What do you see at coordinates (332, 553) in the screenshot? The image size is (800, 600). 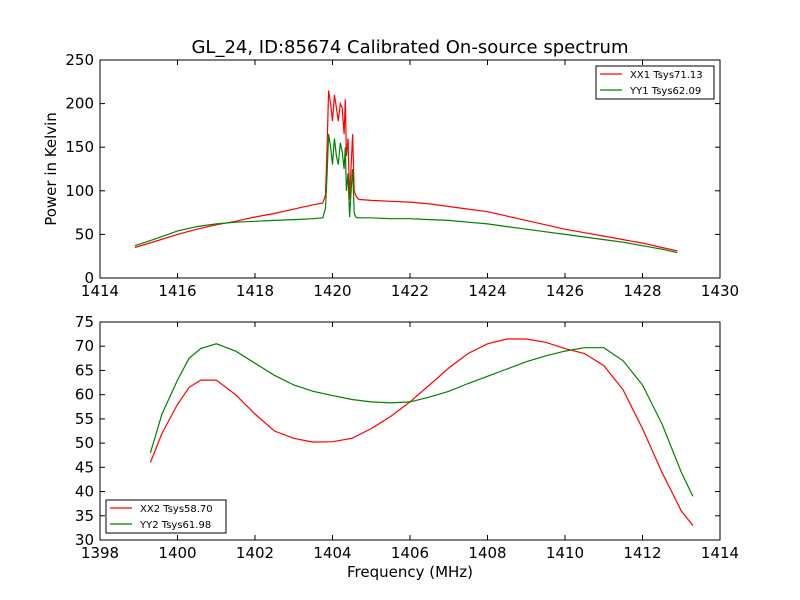 I see `bottom-x-tick-label: 1404` at bounding box center [332, 553].